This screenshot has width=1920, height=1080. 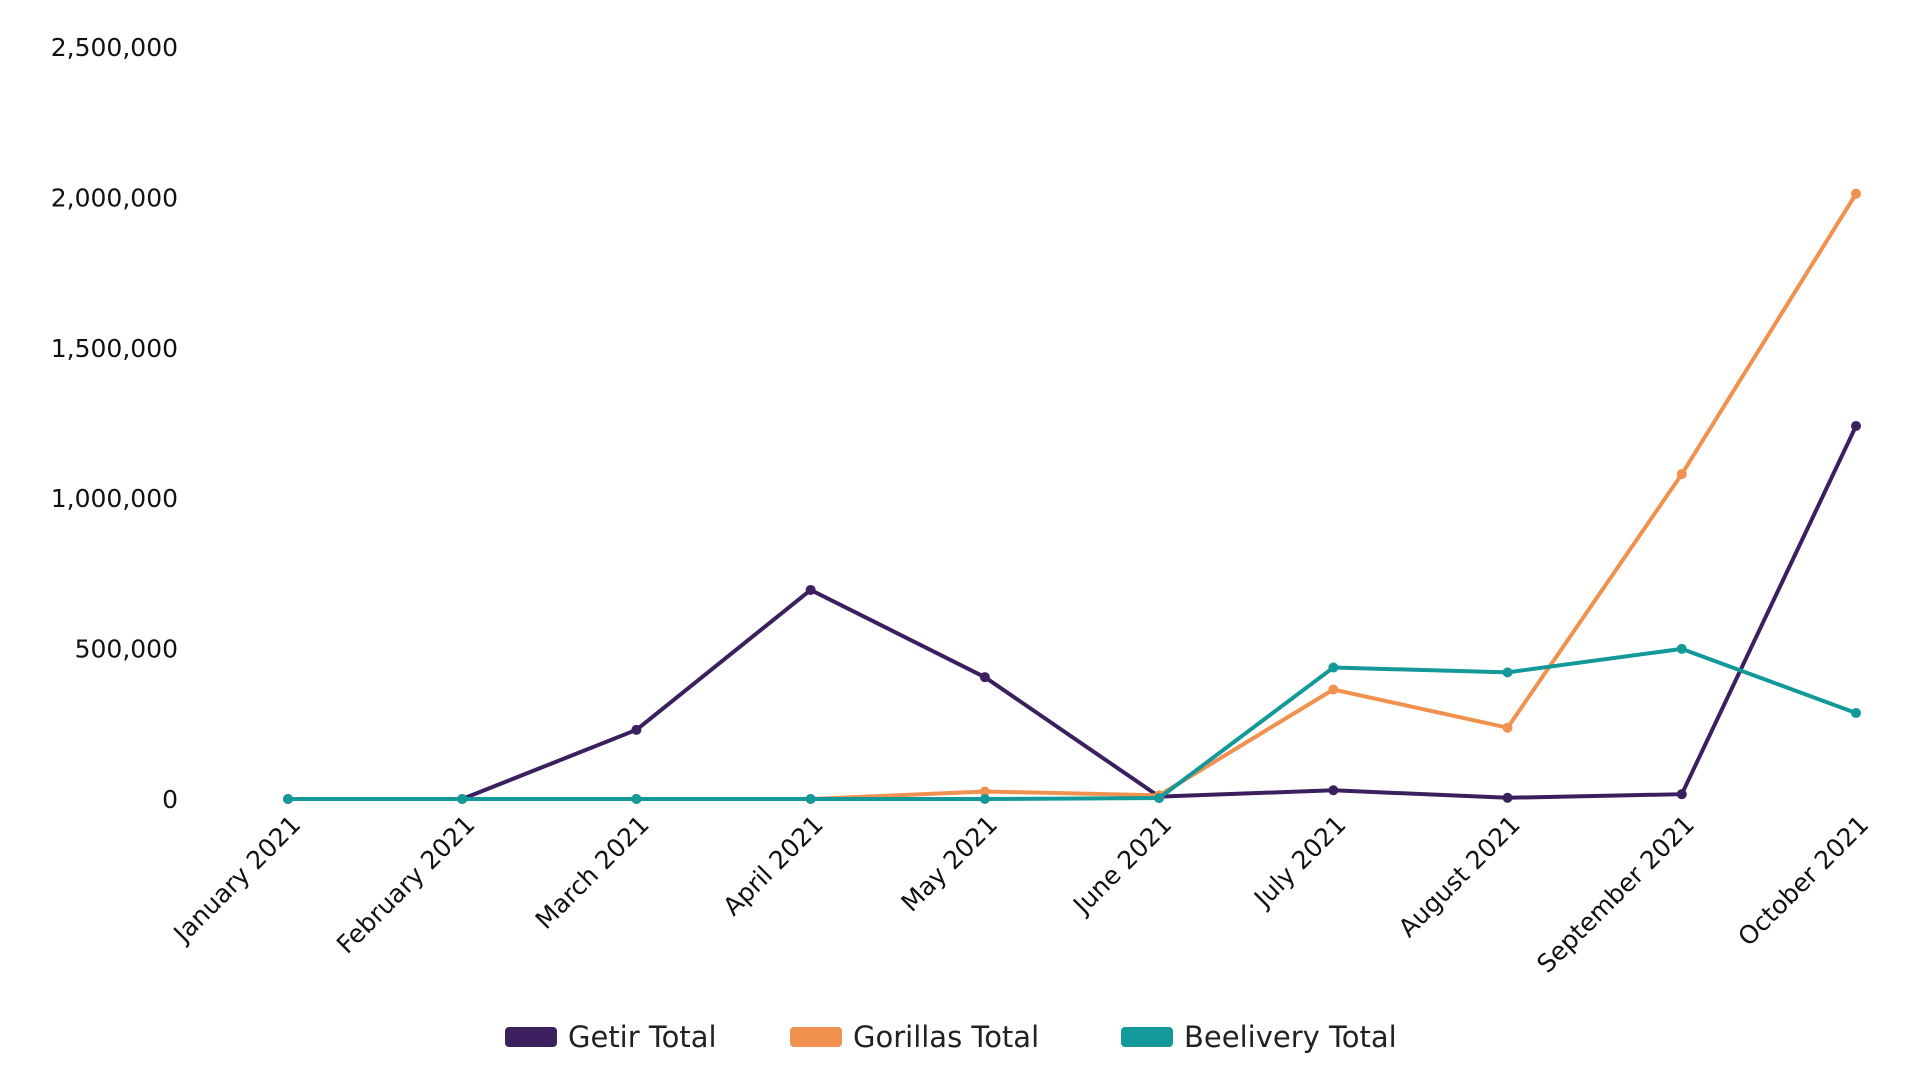 I want to click on y-tick-label: 0, so click(x=170, y=799).